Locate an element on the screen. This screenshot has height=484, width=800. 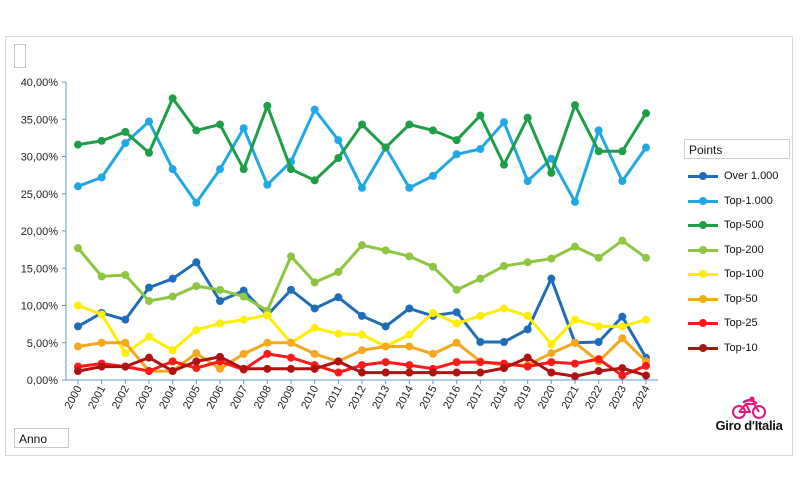
y-tick-label: 20,00% is located at coordinates (40, 232).